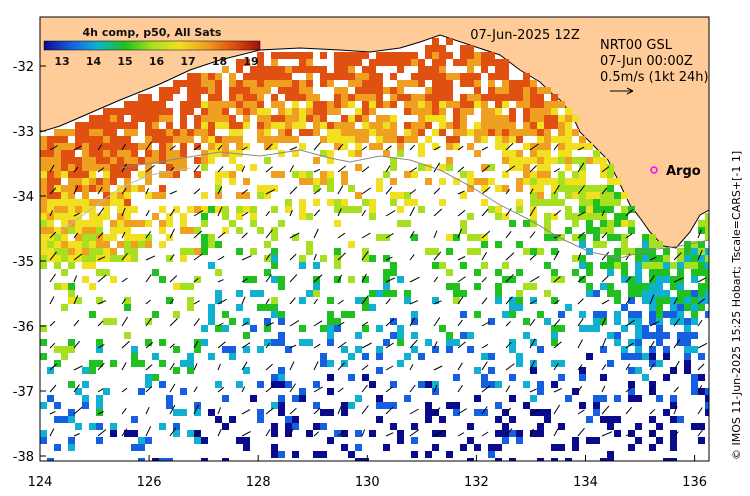 The image size is (750, 496). I want to click on argo-label: Argo, so click(683, 171).